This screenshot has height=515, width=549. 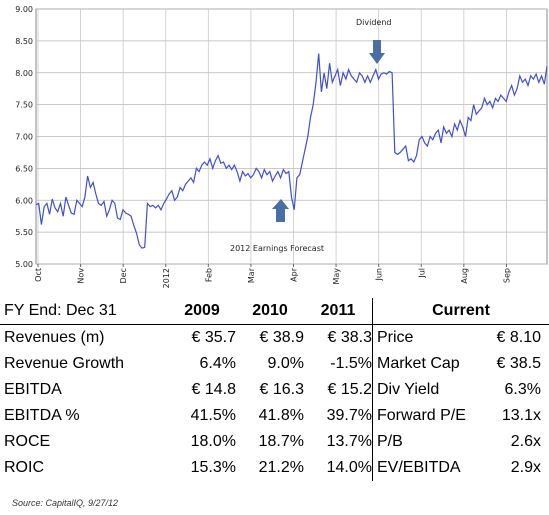 I want to click on x-tick-label: Apr, so click(x=294, y=274).